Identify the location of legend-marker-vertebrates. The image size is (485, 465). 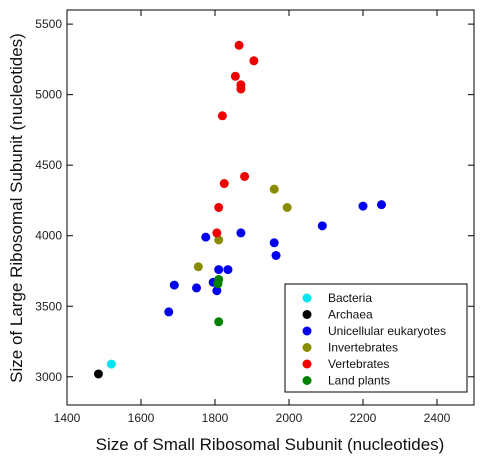
(307, 364).